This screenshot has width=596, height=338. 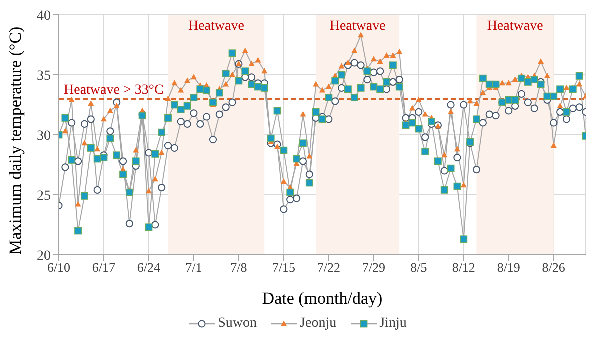 I want to click on x-tick-label: 6/17, so click(x=104, y=268).